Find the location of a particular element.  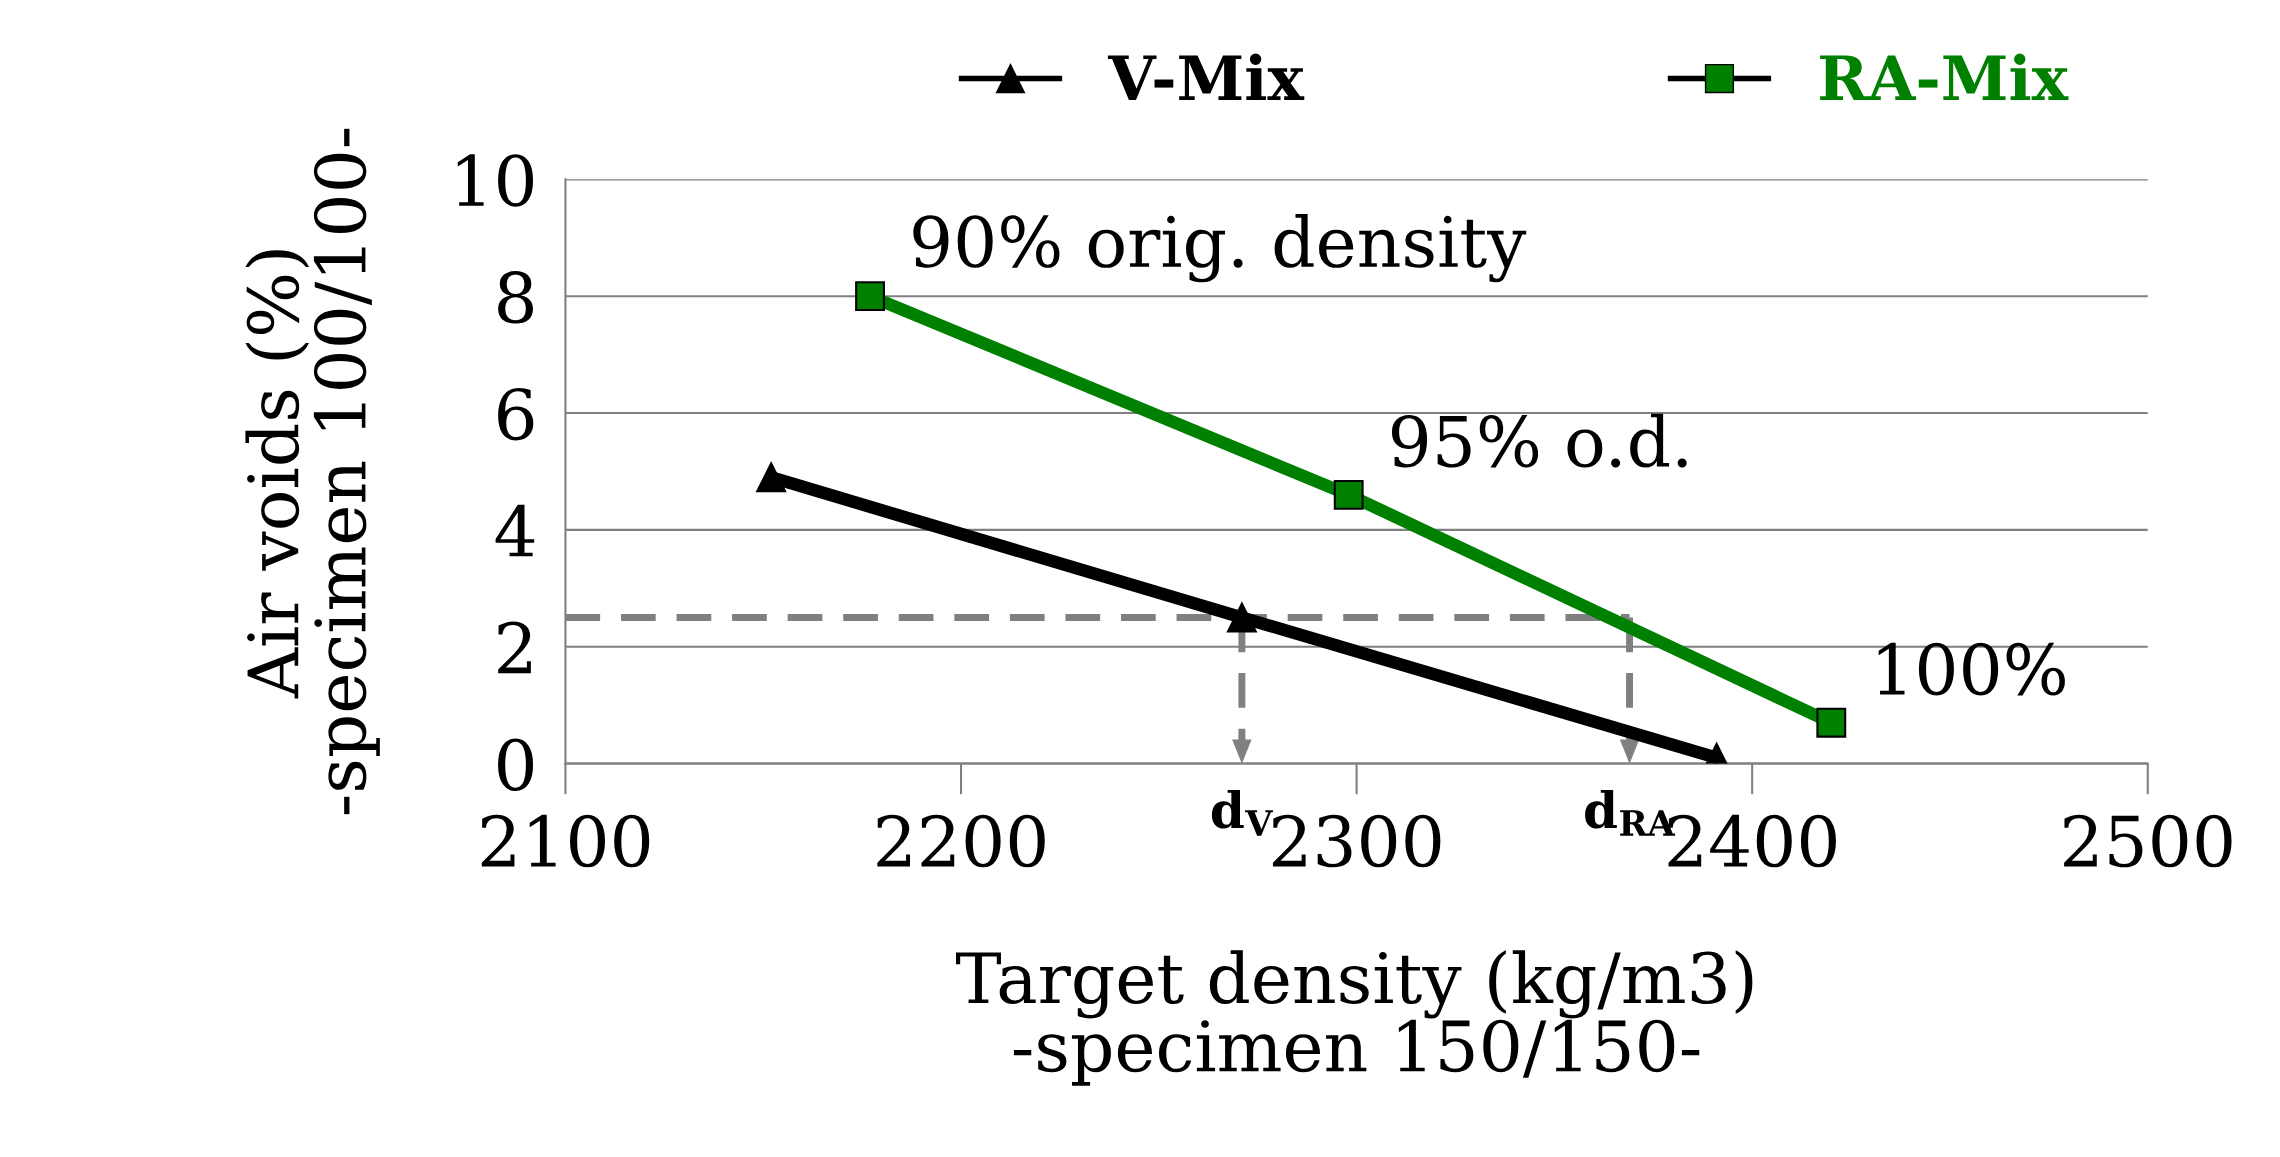

y-tick-label: 2 is located at coordinates (514, 647).